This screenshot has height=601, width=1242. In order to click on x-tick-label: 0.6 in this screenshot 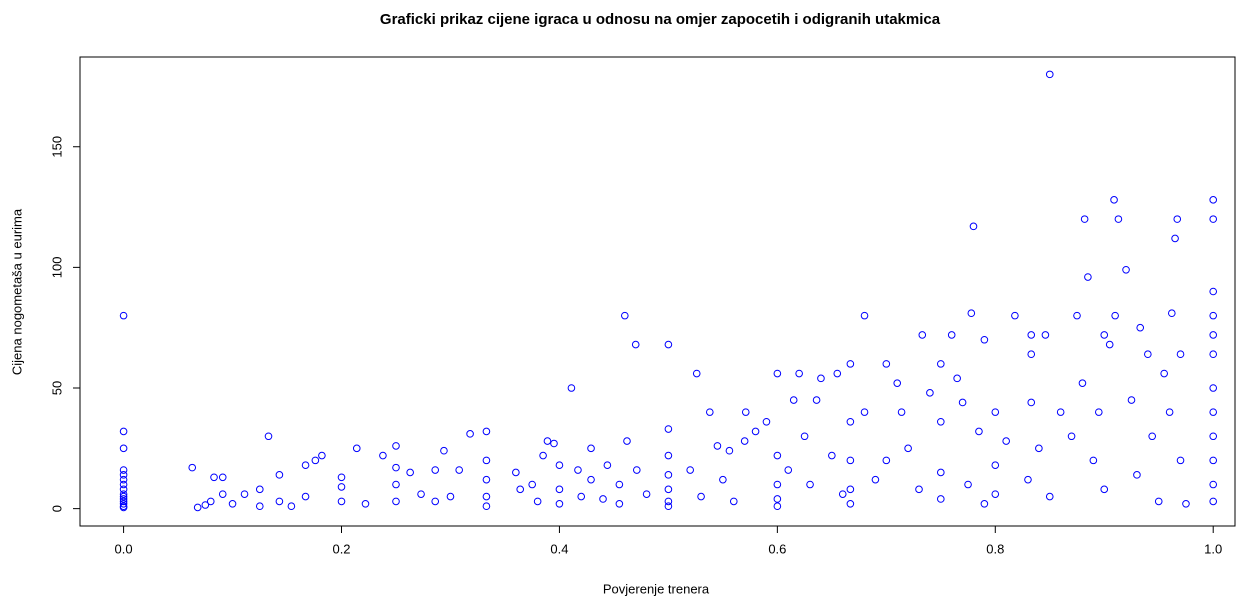, I will do `click(777, 548)`.